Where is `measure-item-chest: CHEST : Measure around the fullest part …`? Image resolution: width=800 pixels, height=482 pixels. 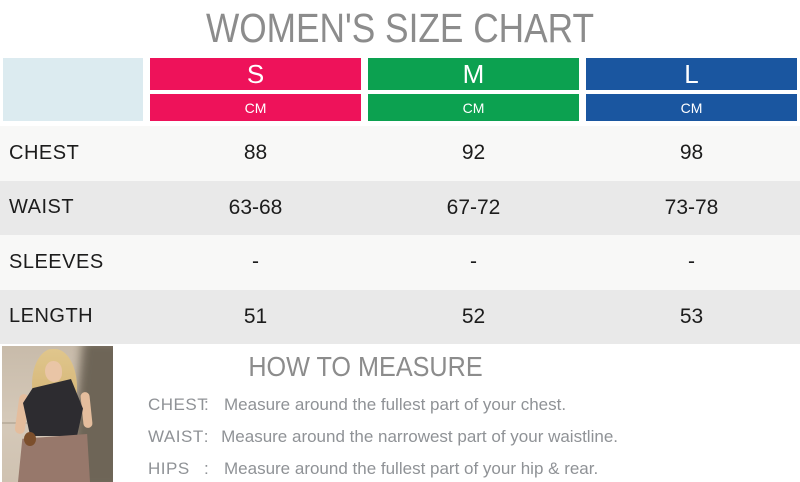 measure-item-chest: CHEST : Measure around the fullest part … is located at coordinates (383, 405).